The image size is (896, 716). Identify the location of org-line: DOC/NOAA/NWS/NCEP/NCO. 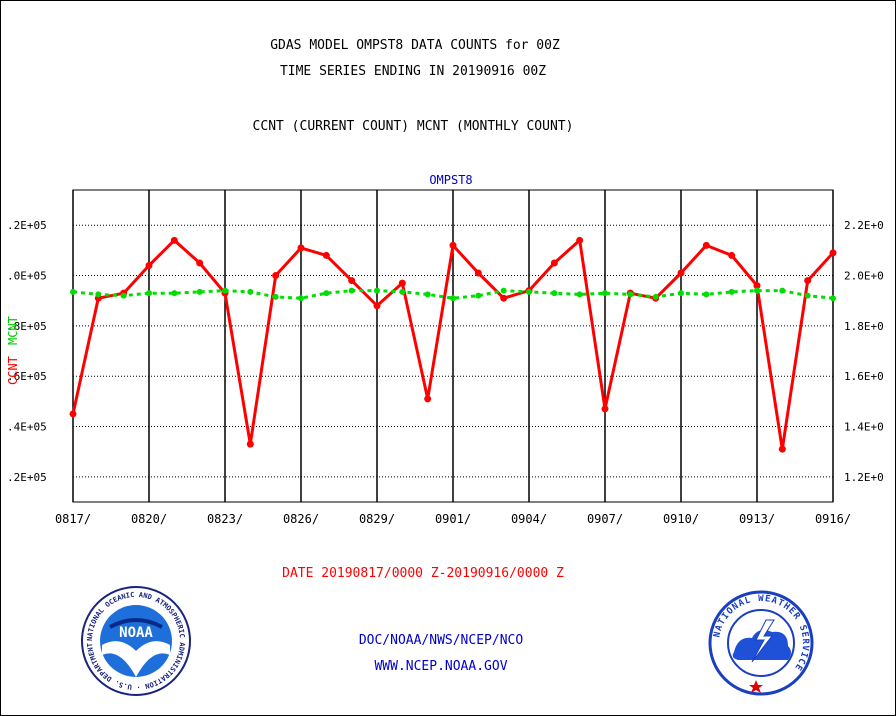
(441, 640).